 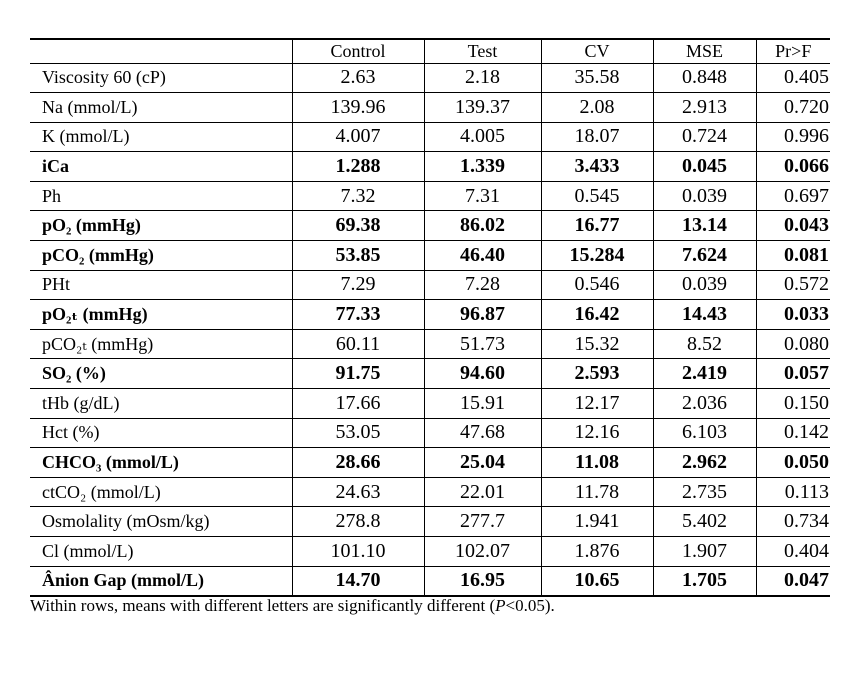 I want to click on cv-value: 16.42, so click(x=596, y=314).